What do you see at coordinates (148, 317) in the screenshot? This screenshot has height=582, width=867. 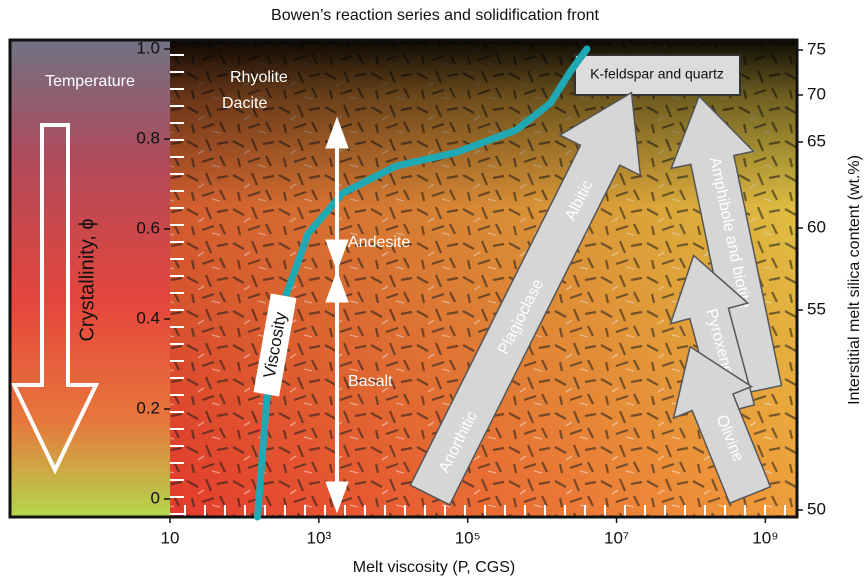 I see `y-tick-label: 0.4` at bounding box center [148, 317].